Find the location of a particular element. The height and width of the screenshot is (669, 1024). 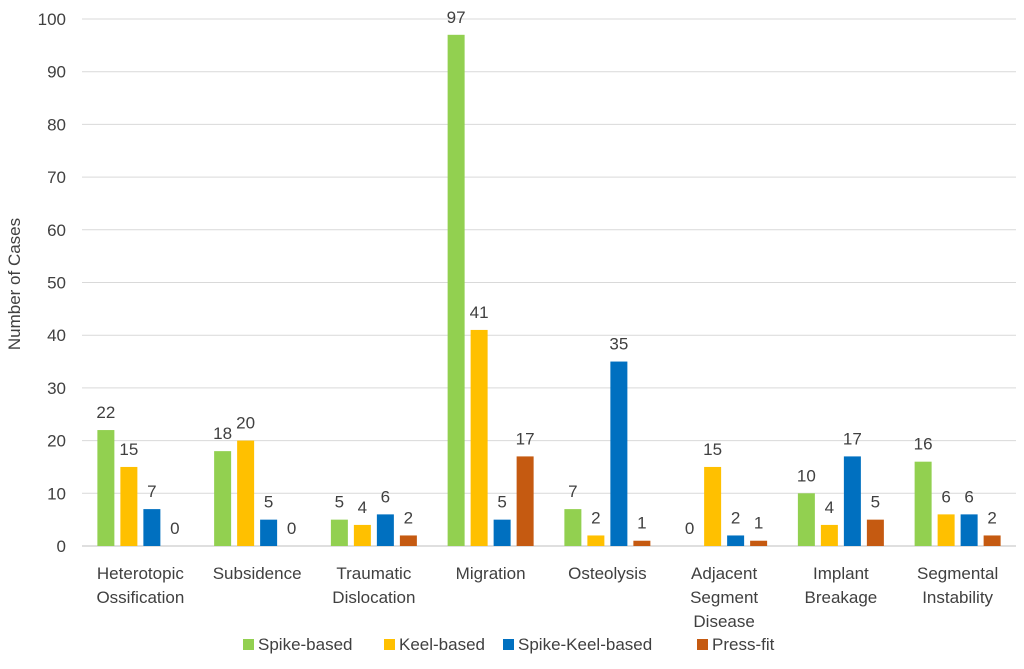

x-tick-label: Implant Breakage is located at coordinates (840, 585).